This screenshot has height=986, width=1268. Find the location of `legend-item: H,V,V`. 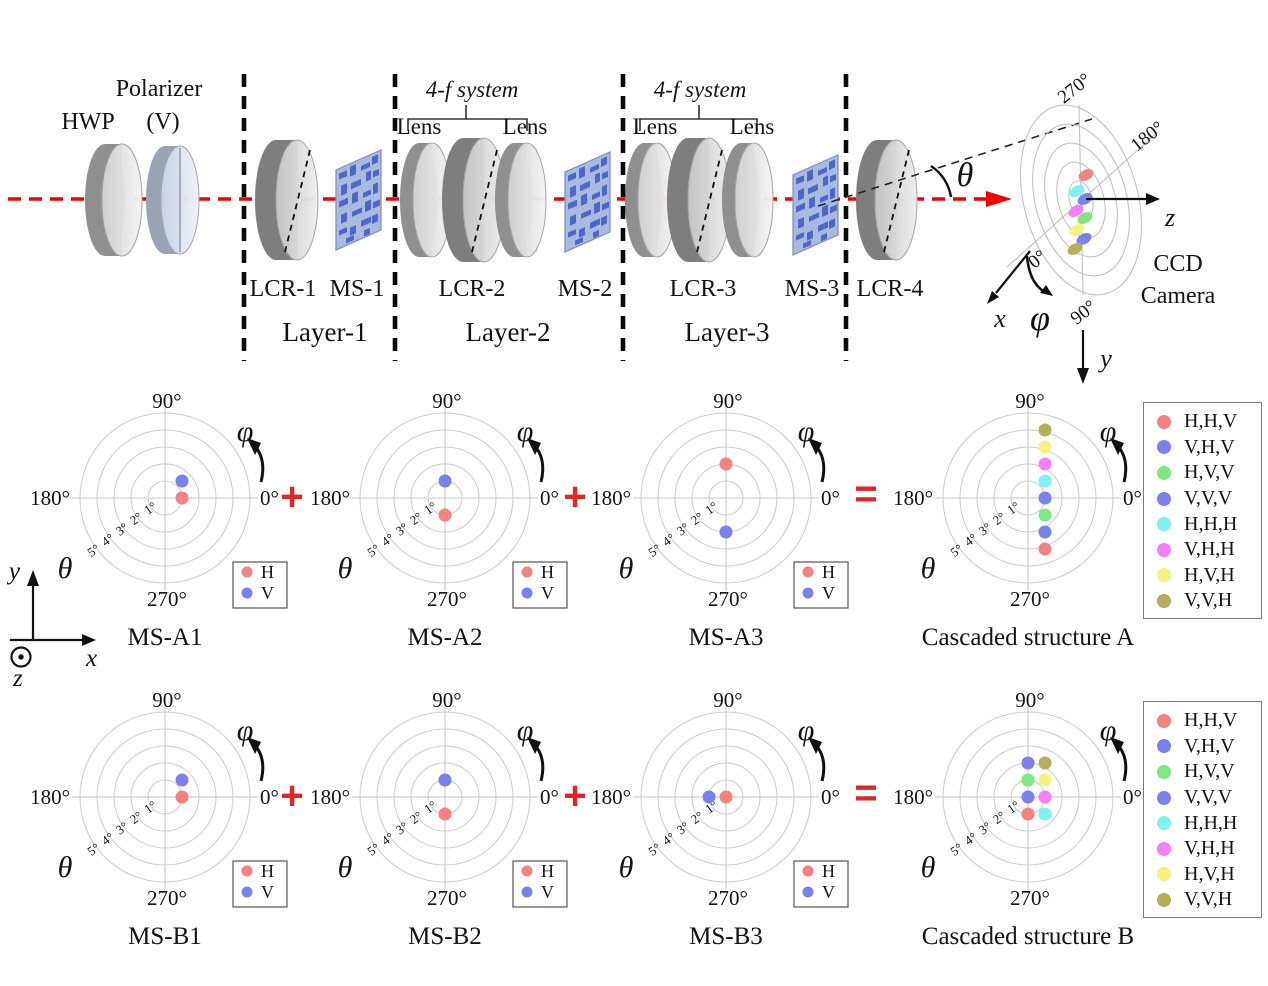

legend-item: H,V,V is located at coordinates (1209, 772).